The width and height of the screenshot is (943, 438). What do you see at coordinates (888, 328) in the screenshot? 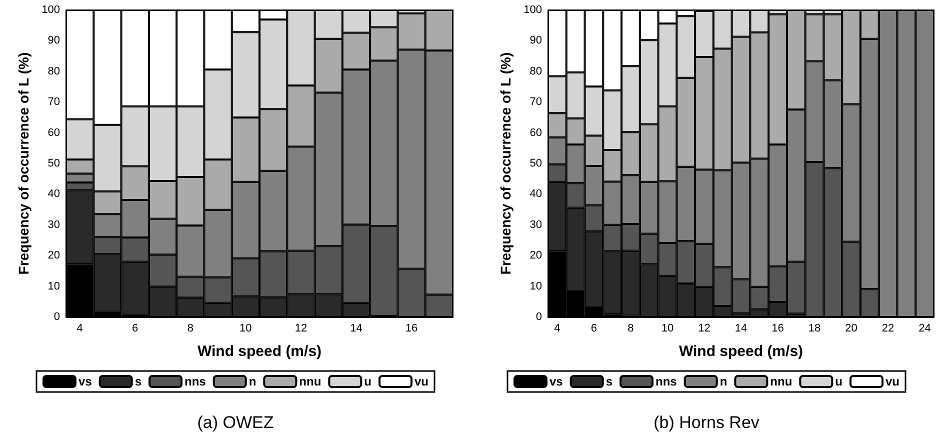
I see `x-tick-label: 22` at bounding box center [888, 328].